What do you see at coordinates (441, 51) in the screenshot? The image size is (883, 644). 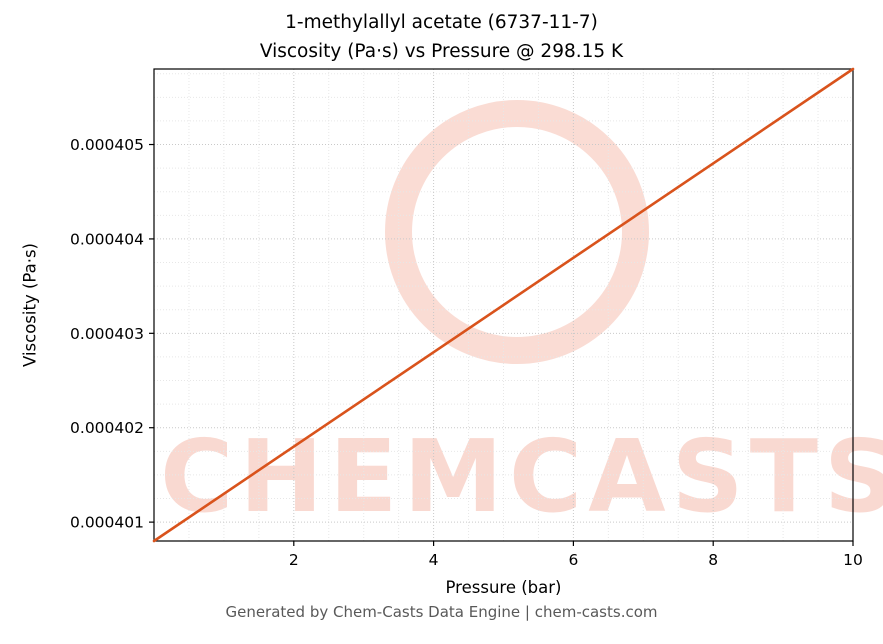 I see `chart-title-line2: Viscosity (Pa·s) vs Pressure @ 298.15 K` at bounding box center [441, 51].